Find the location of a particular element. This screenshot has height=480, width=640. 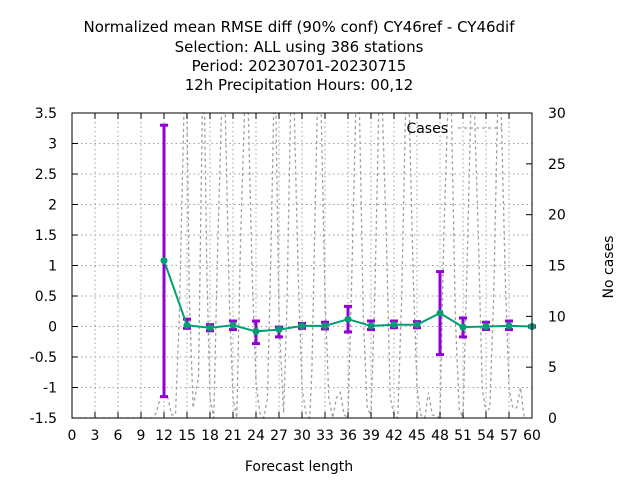

y-tick-label-right: 20 is located at coordinates (557, 216).